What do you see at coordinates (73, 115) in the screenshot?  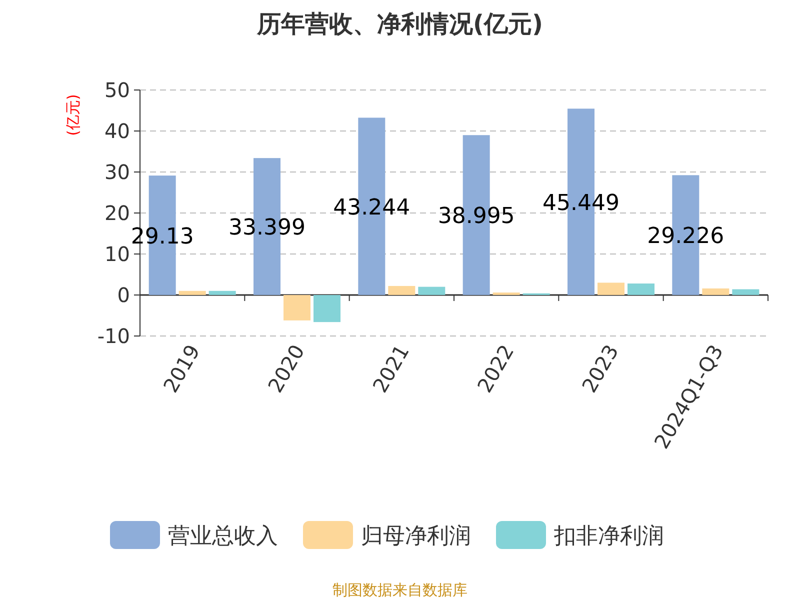 I see `y-axis-title: (亿元)` at bounding box center [73, 115].